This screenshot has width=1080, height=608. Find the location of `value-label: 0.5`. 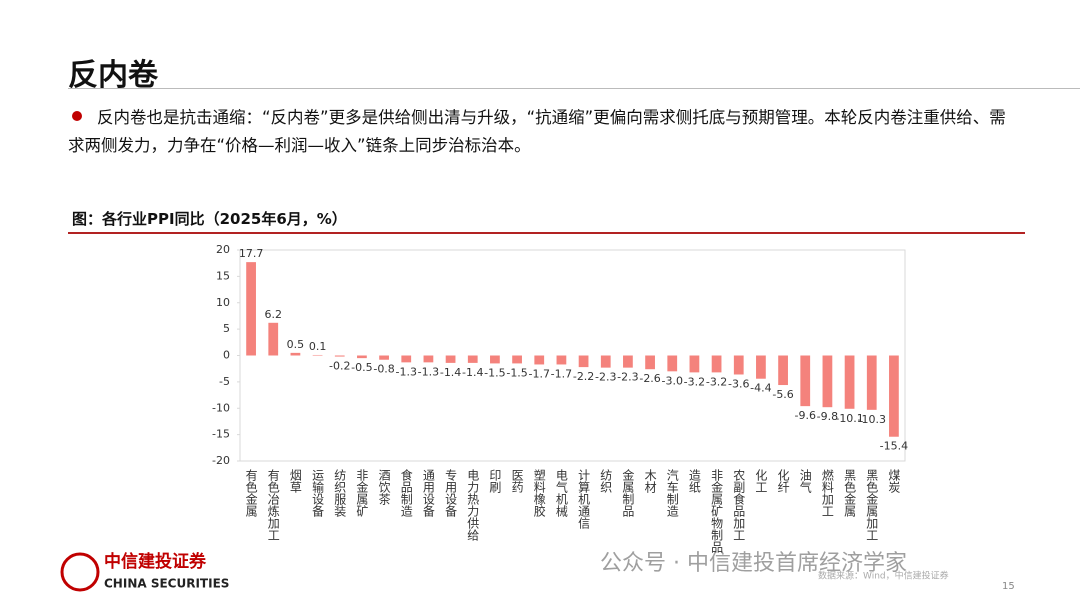

value-label: 0.5 is located at coordinates (296, 344).